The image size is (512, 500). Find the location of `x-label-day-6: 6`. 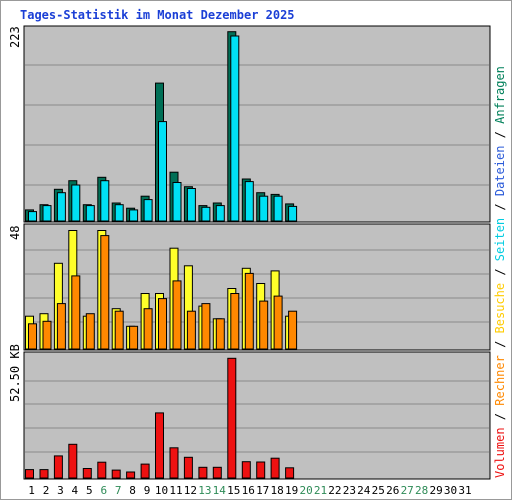

x-label-day-6: 6 is located at coordinates (103, 490).